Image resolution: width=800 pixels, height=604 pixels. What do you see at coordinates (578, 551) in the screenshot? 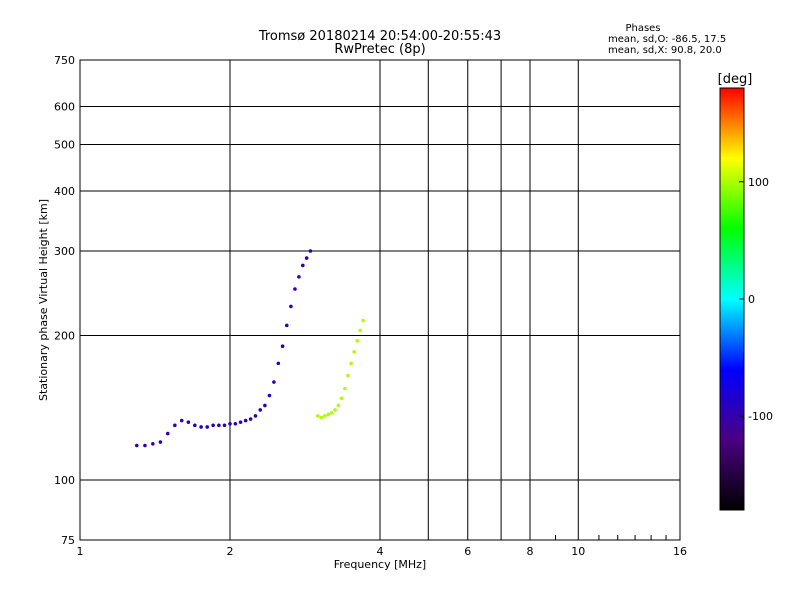
I see `x-tick-label: 10` at bounding box center [578, 551].